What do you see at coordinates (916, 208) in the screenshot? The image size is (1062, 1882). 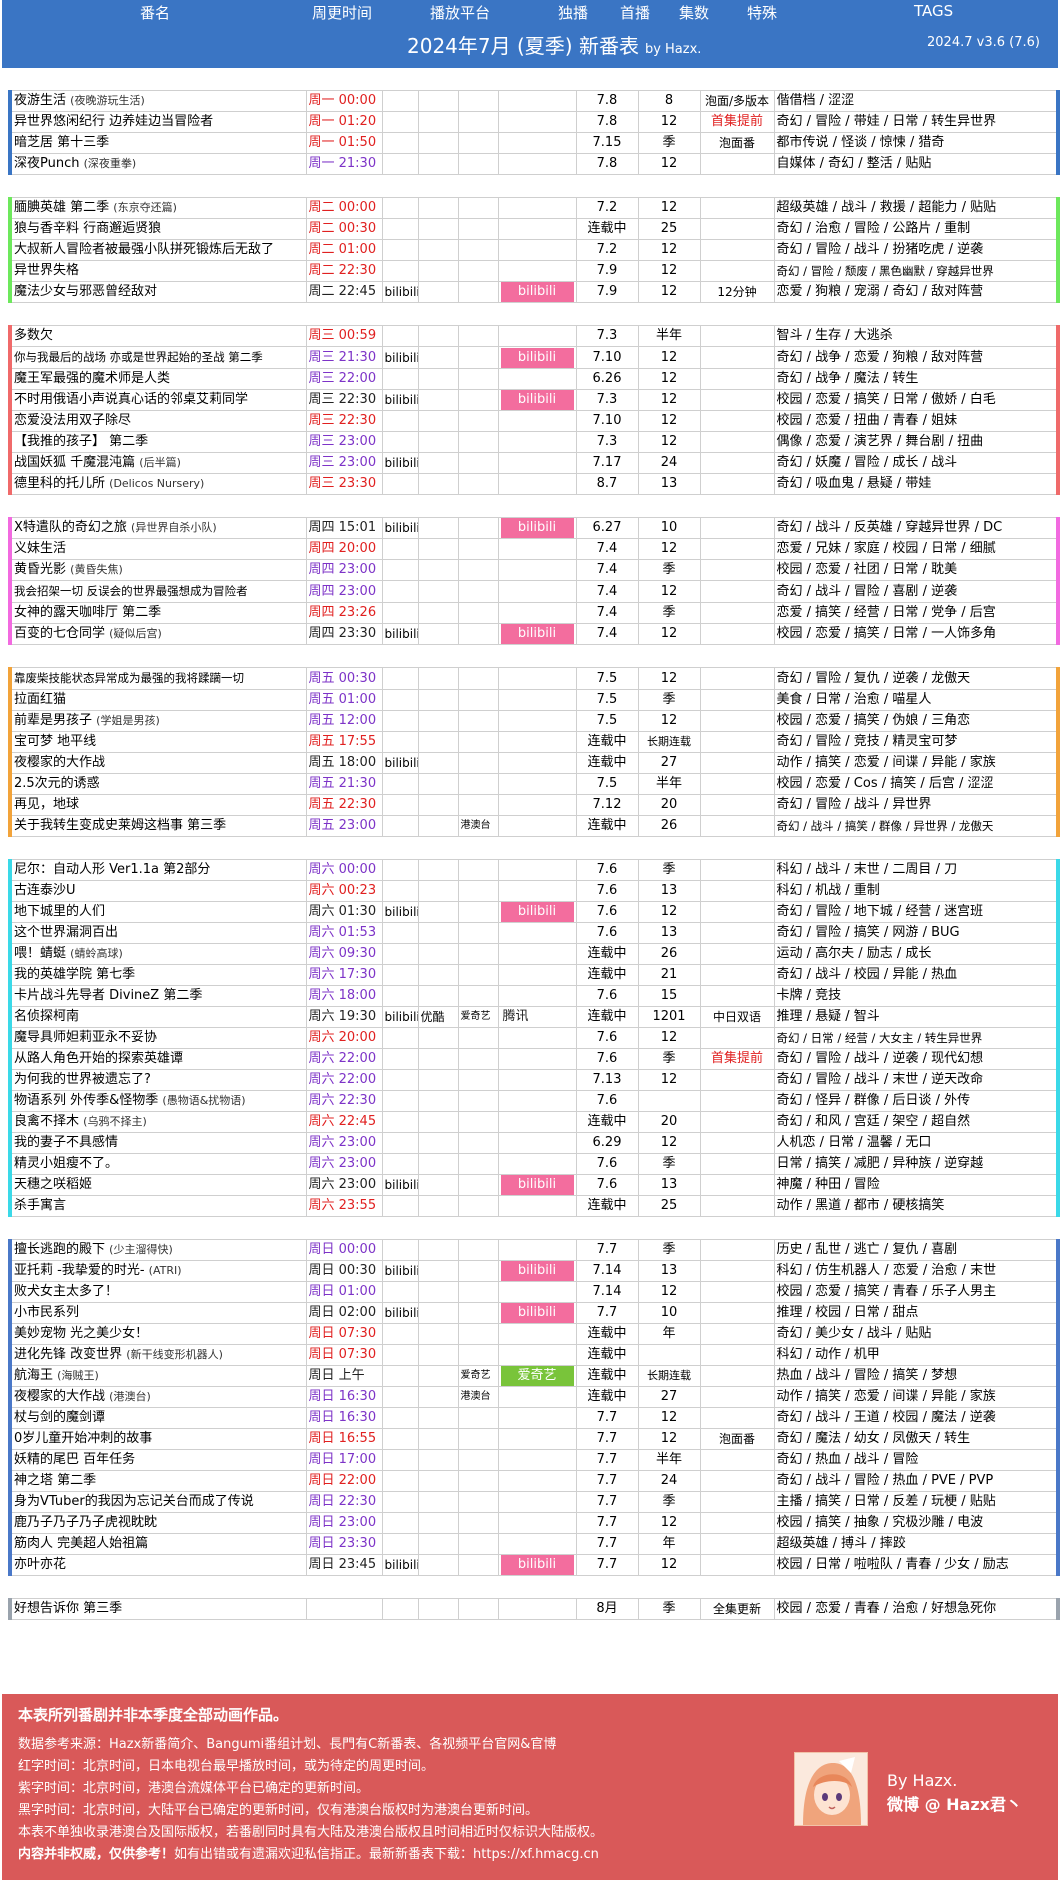 I see `cell-tags: 超级英雄 / 战斗 / 救援 / 超能力 / 贴贴` at bounding box center [916, 208].